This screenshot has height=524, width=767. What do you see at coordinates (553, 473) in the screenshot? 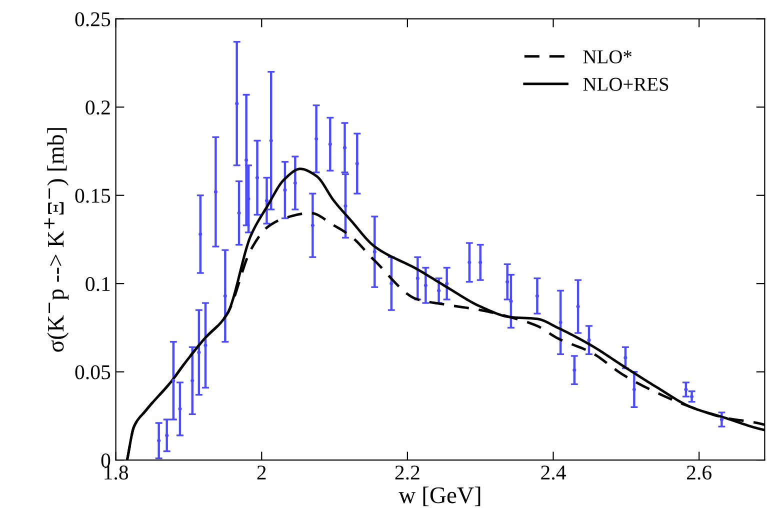
I see `x-tick-label: 2.4` at bounding box center [553, 473].